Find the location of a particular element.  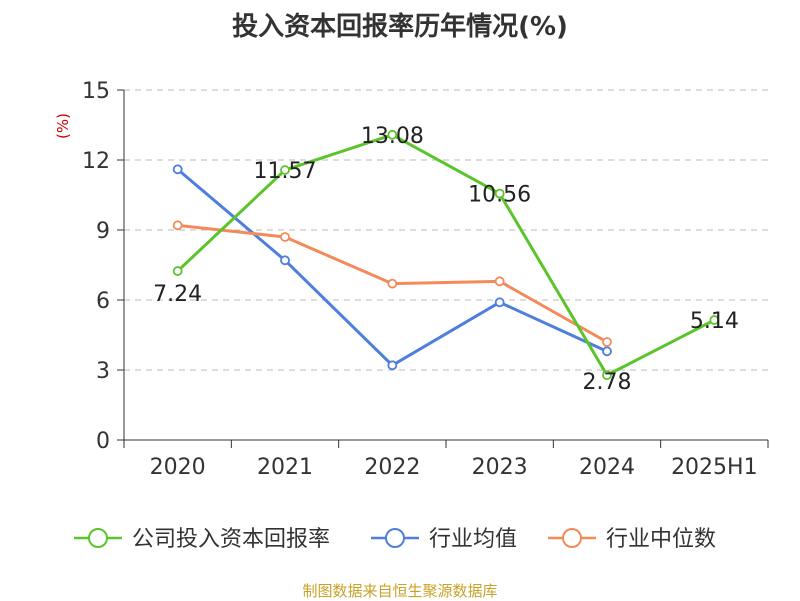

data-label: 5.14 is located at coordinates (714, 321).